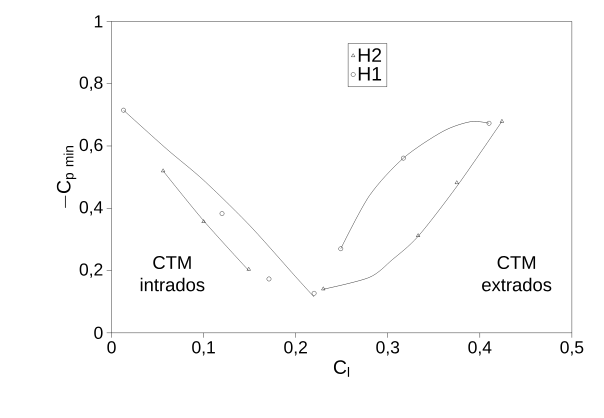 This screenshot has height=418, width=604. What do you see at coordinates (517, 274) in the screenshot?
I see `annotation: CTM extrados` at bounding box center [517, 274].